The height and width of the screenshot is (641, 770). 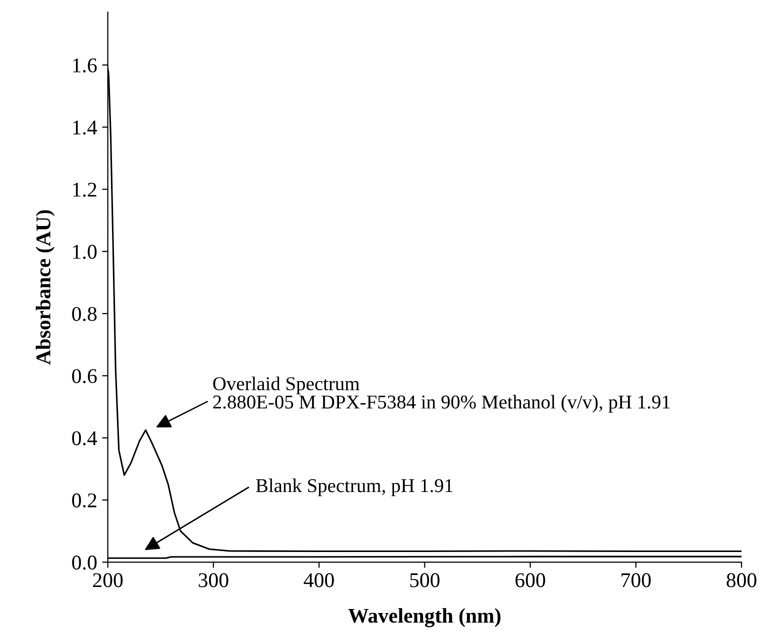 I want to click on y-tick-label: 1.0, so click(x=85, y=251).